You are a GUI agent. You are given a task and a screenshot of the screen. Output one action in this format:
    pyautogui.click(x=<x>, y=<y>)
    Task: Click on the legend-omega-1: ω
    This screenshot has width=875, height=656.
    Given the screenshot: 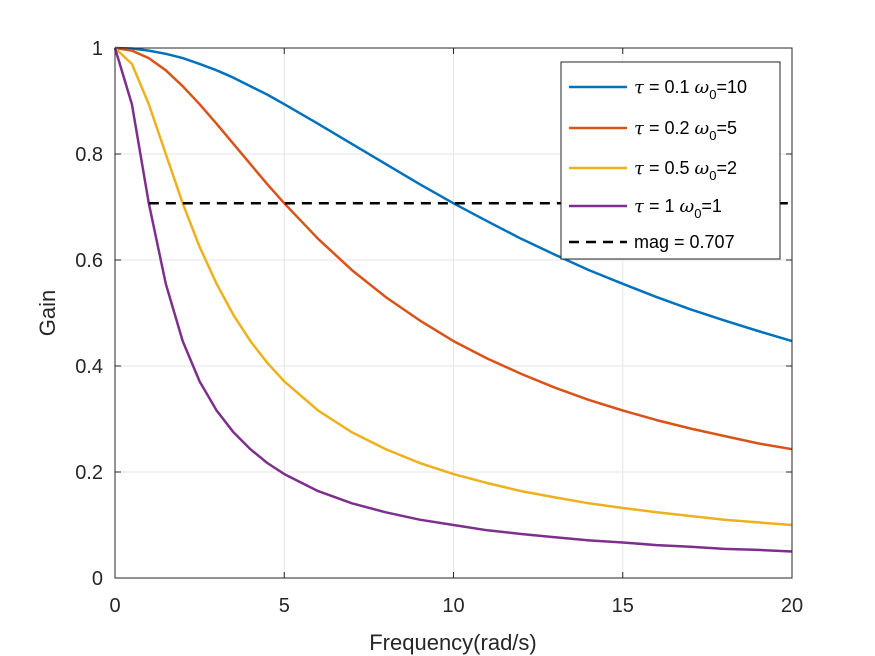 What is the action you would take?
    pyautogui.click(x=702, y=87)
    